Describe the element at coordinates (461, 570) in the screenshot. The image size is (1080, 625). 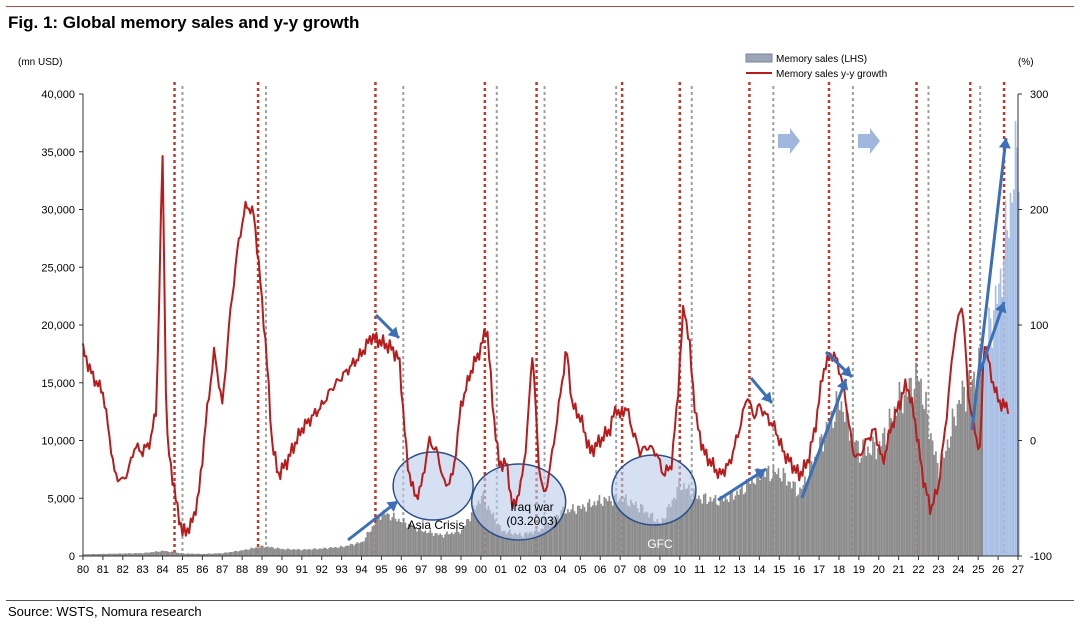
I see `x-tick-label: 99` at that location.